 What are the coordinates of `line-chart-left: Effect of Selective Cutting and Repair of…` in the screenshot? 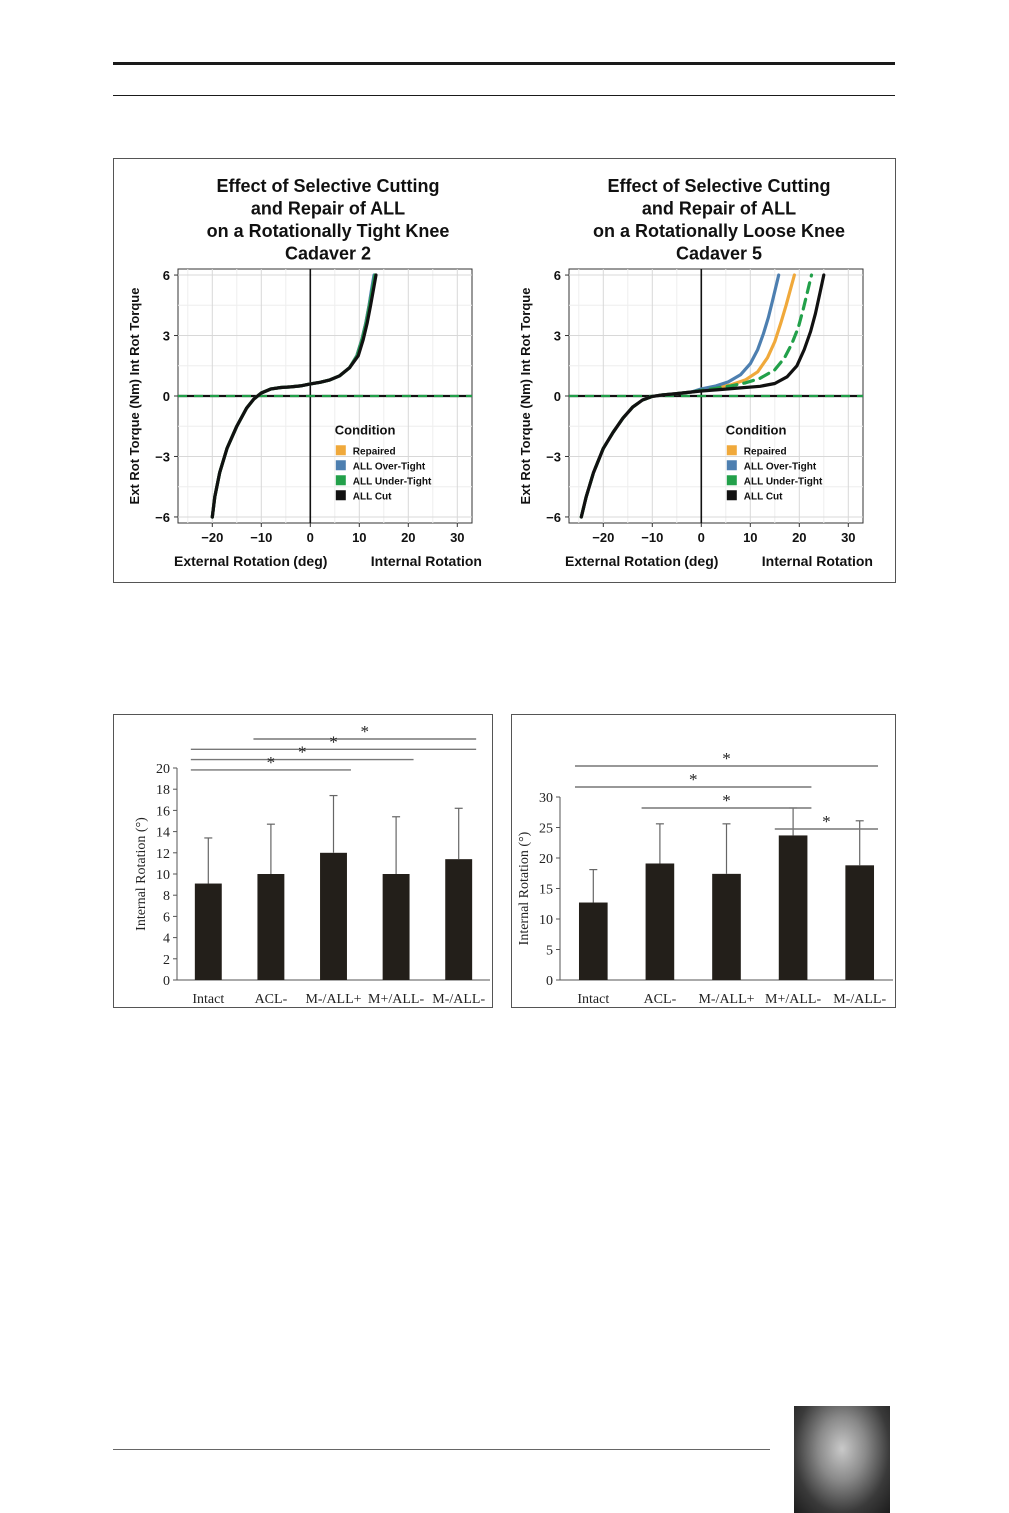 It's located at (304, 372).